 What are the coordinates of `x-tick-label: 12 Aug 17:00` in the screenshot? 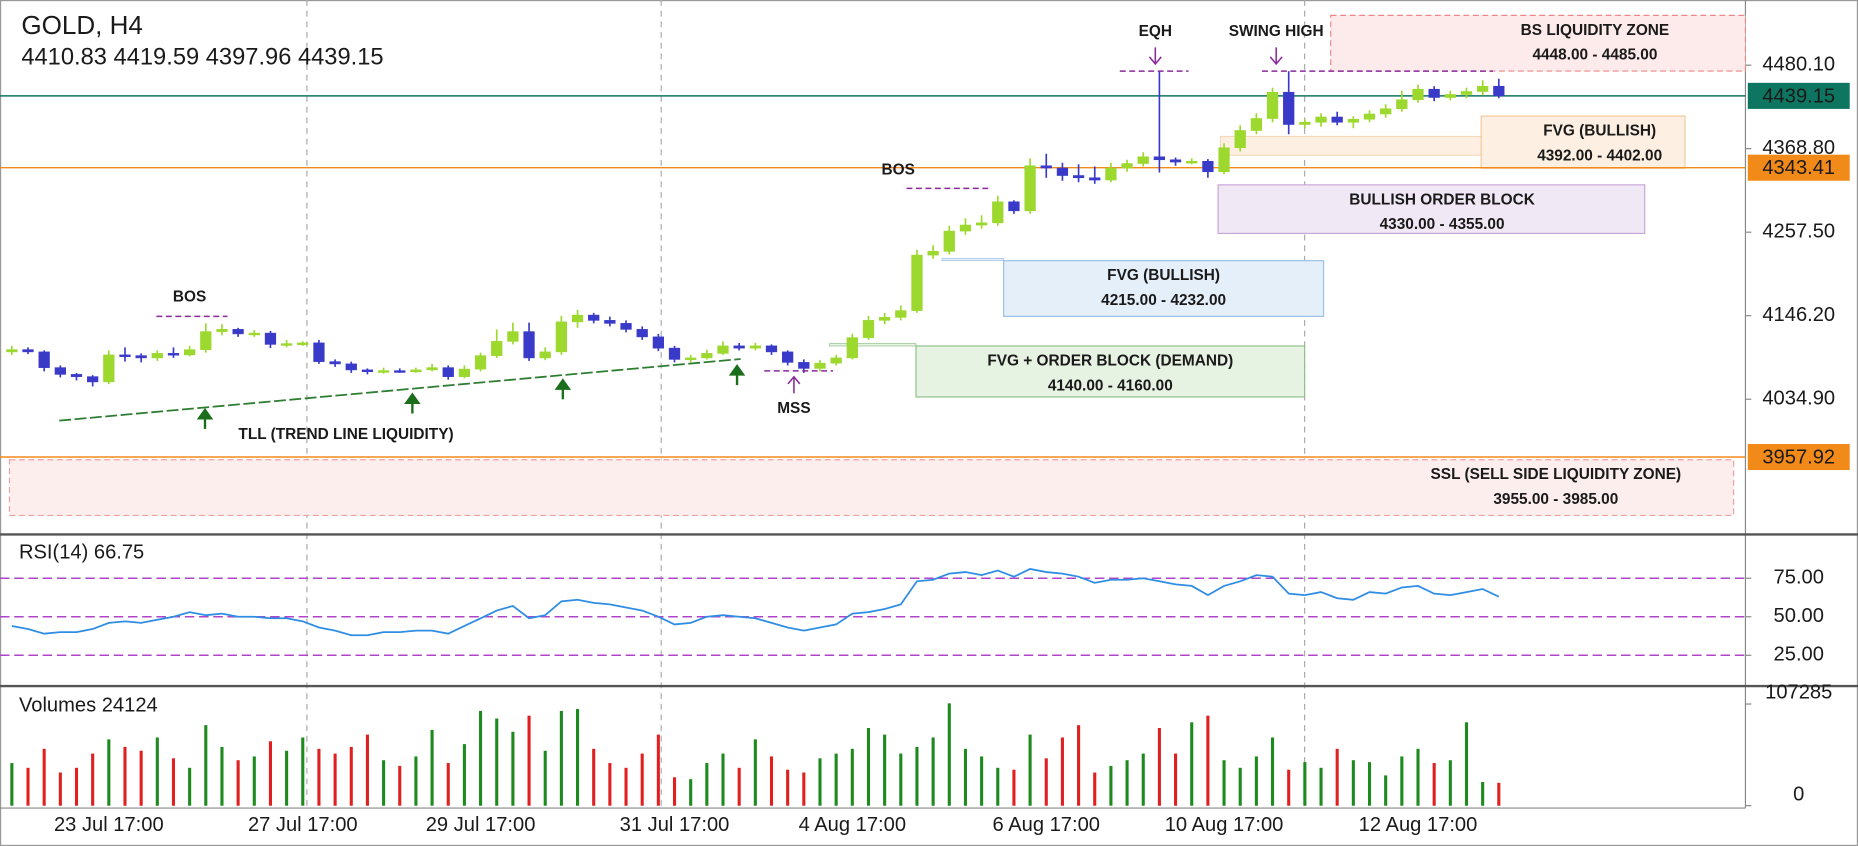 It's located at (1418, 825).